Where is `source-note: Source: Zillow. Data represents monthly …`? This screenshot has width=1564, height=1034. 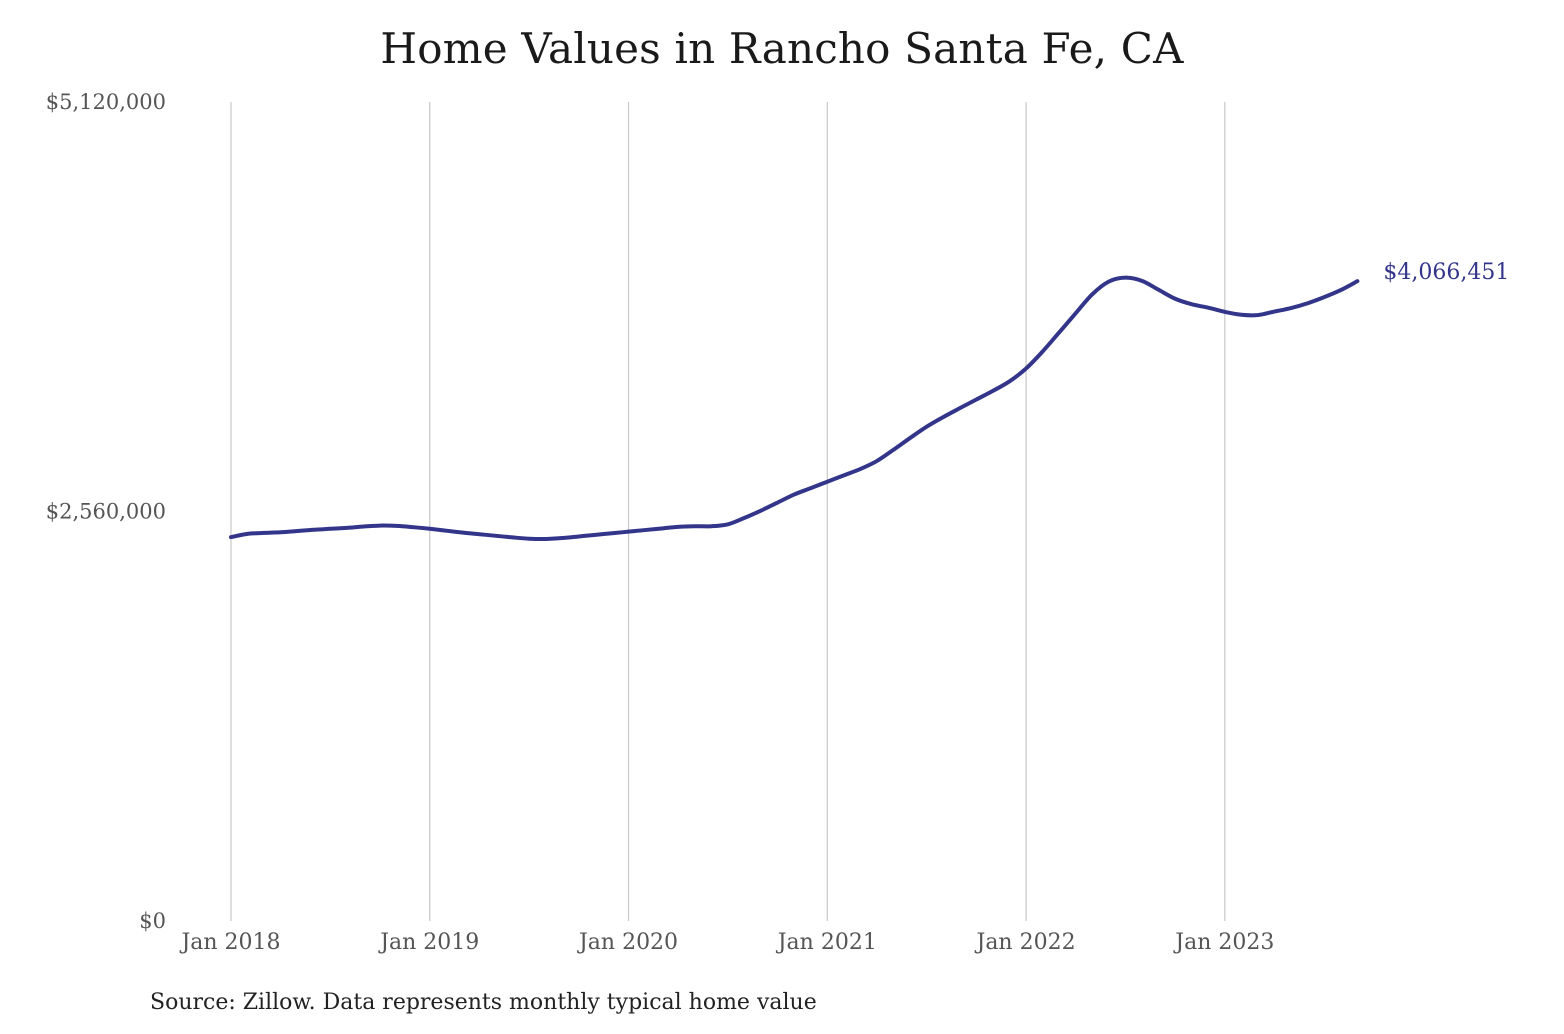
source-note: Source: Zillow. Data represents monthly … is located at coordinates (483, 1002).